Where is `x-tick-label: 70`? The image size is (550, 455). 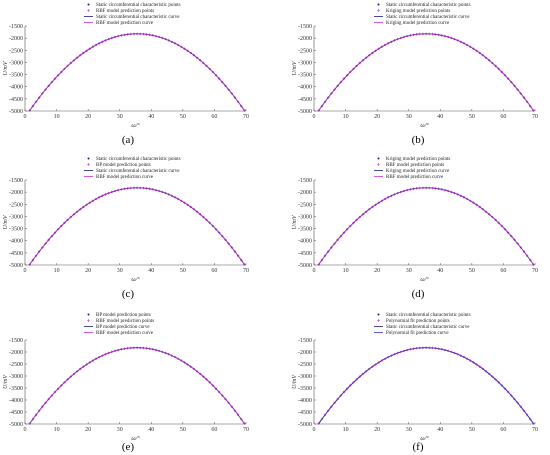 x-tick-label: 70 is located at coordinates (246, 430).